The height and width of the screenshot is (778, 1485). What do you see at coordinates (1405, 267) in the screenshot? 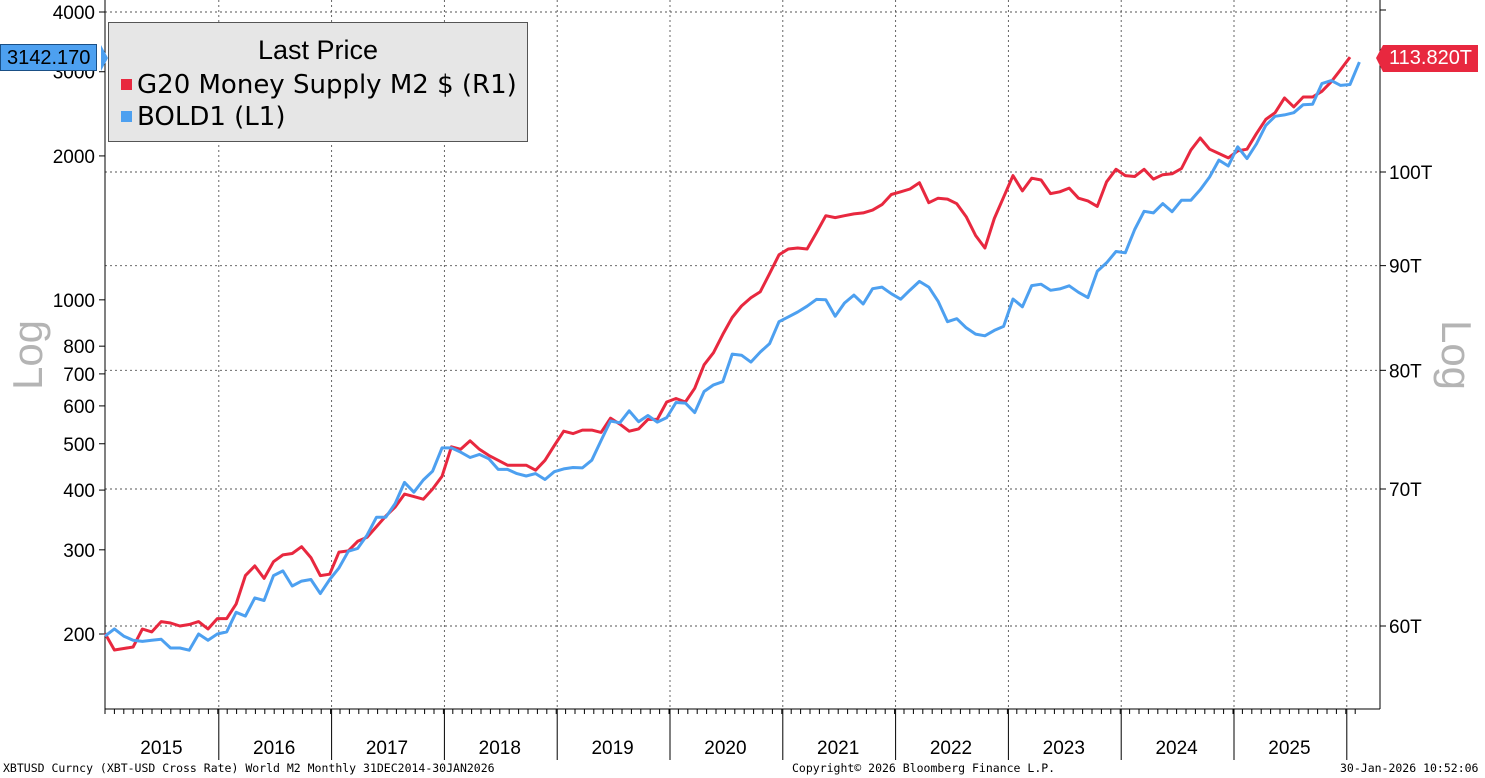
I see `right-tick-label-90t: 90T` at bounding box center [1405, 267].